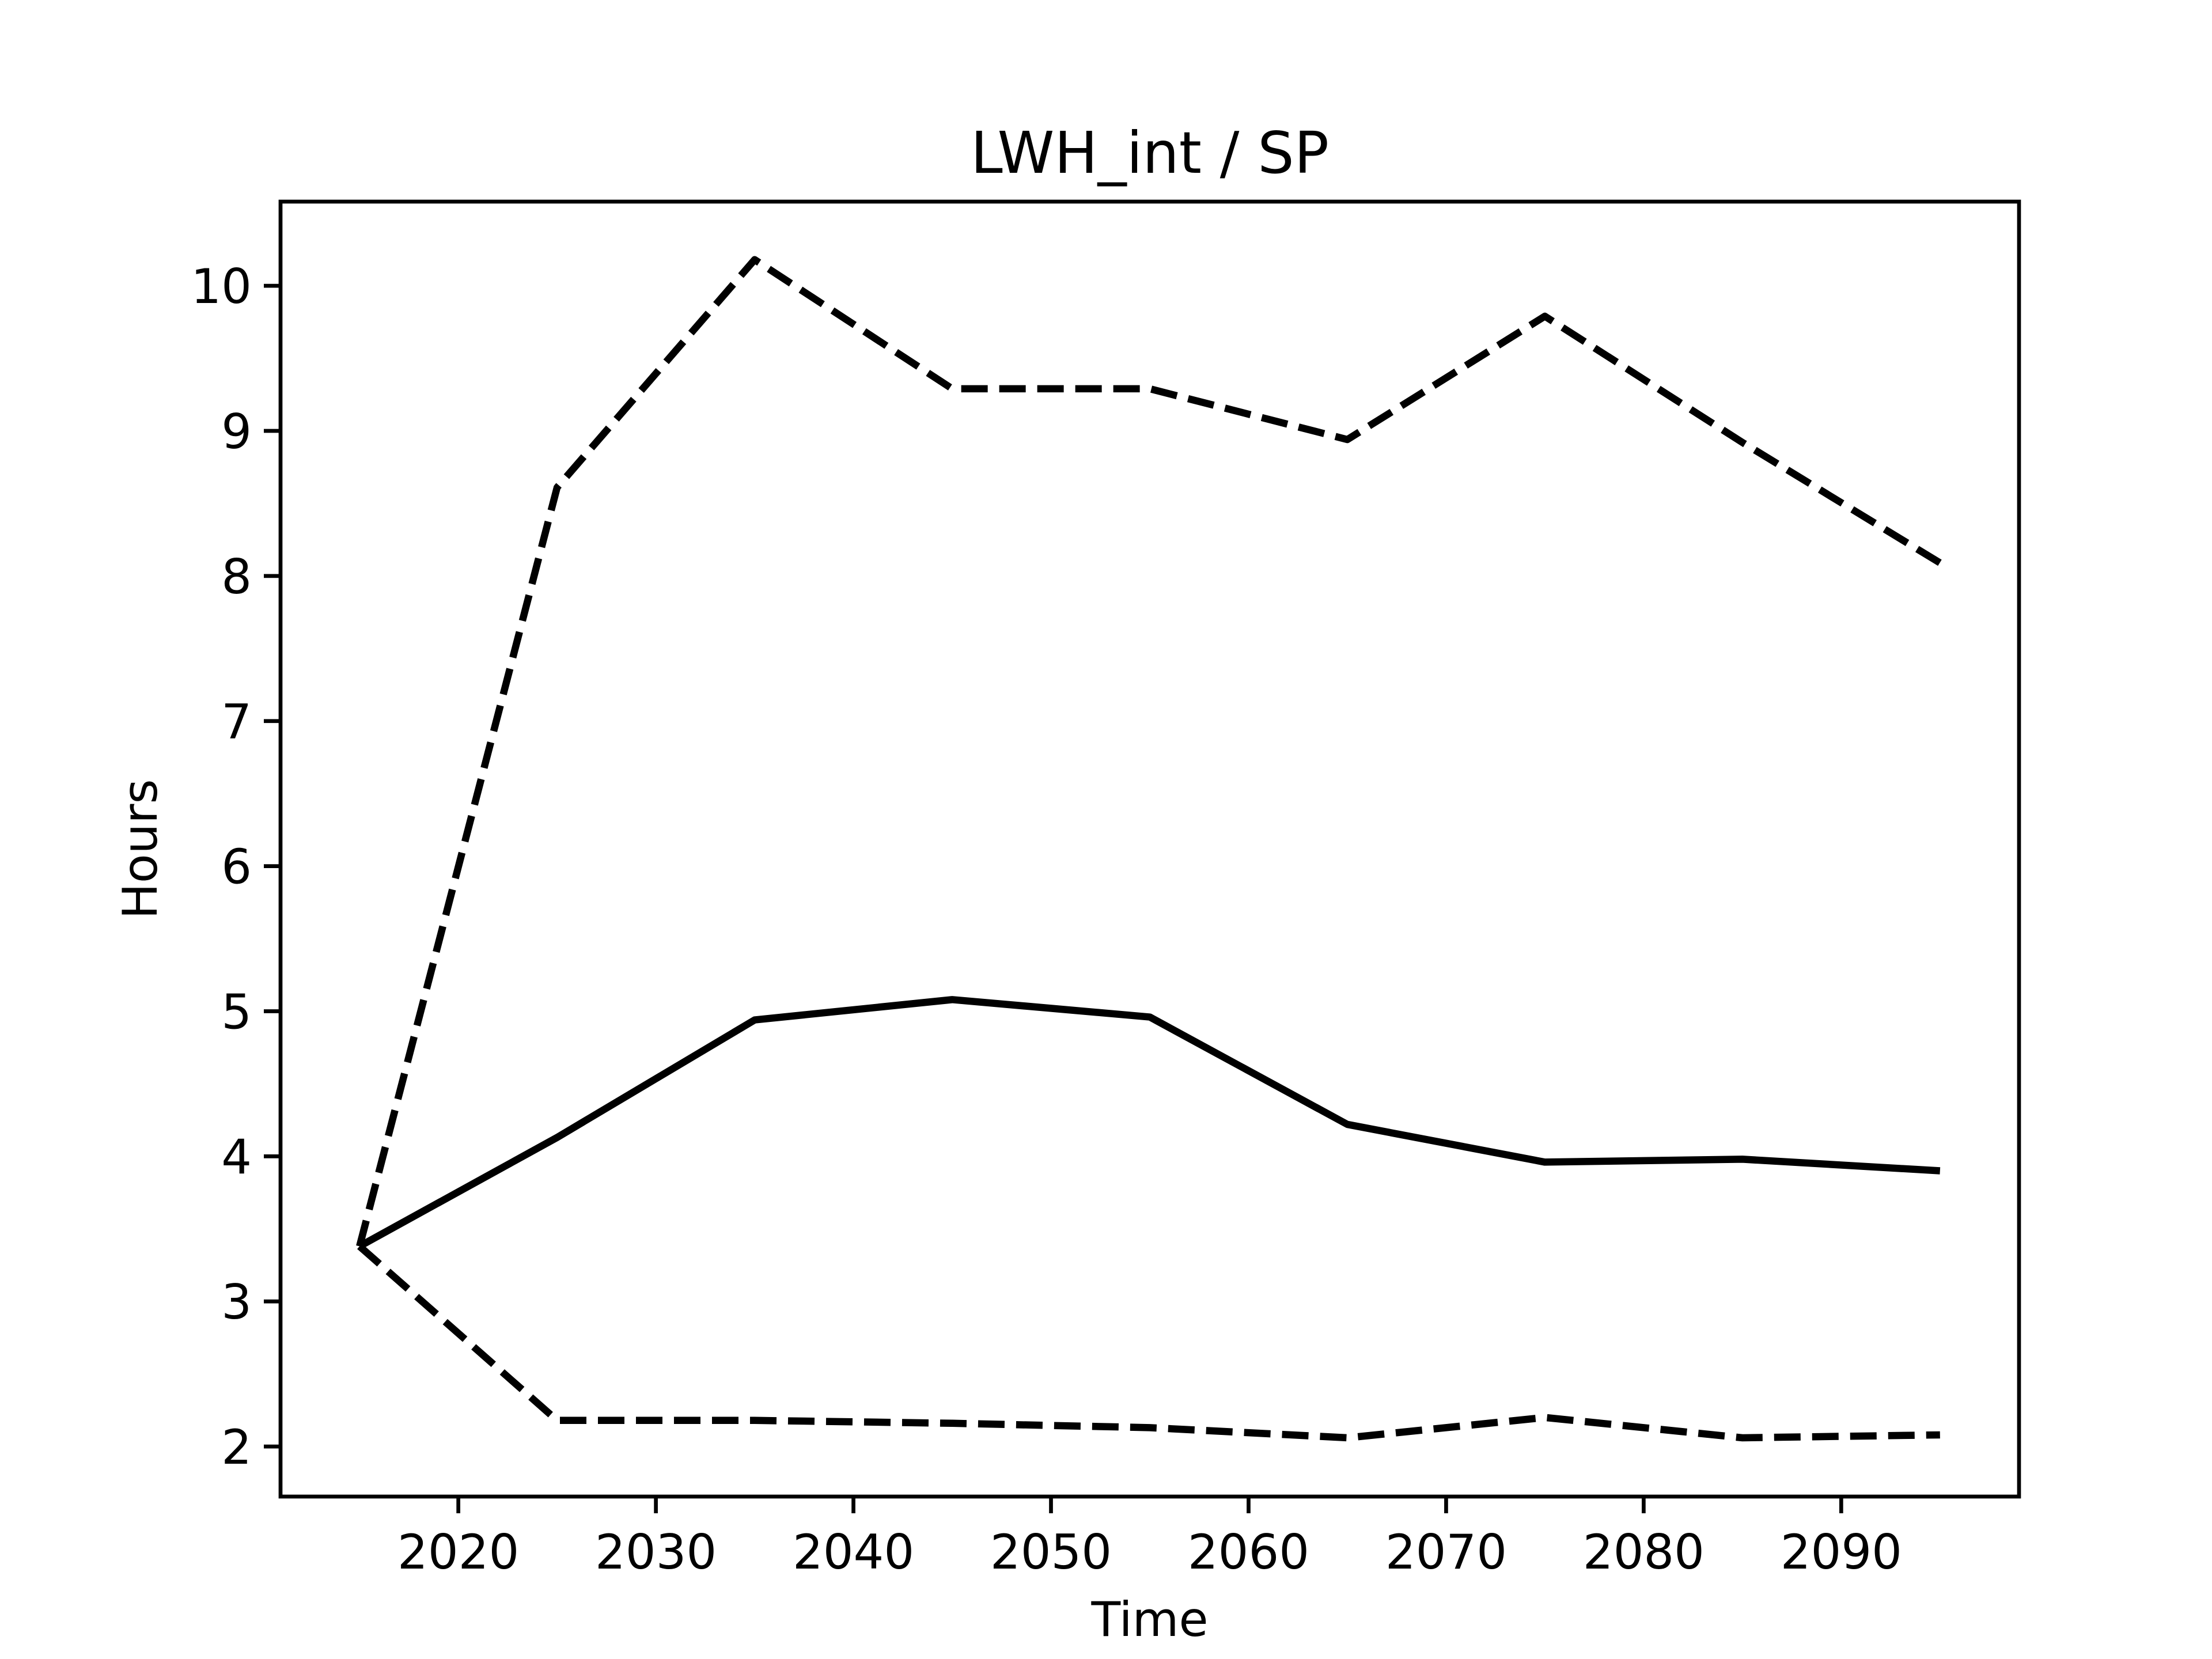 The height and width of the screenshot is (1659, 2212). I want to click on y-tick-label: 10, so click(221, 287).